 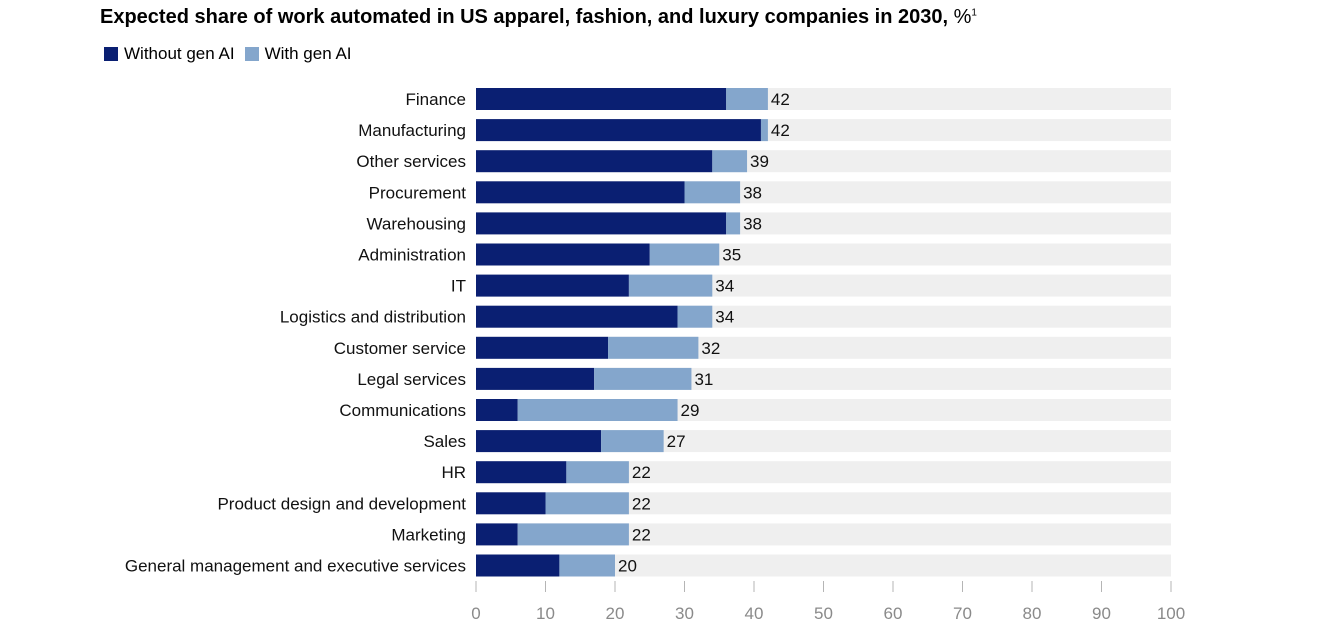 What do you see at coordinates (497, 410) in the screenshot?
I see `bar-without-gen-ai-communications` at bounding box center [497, 410].